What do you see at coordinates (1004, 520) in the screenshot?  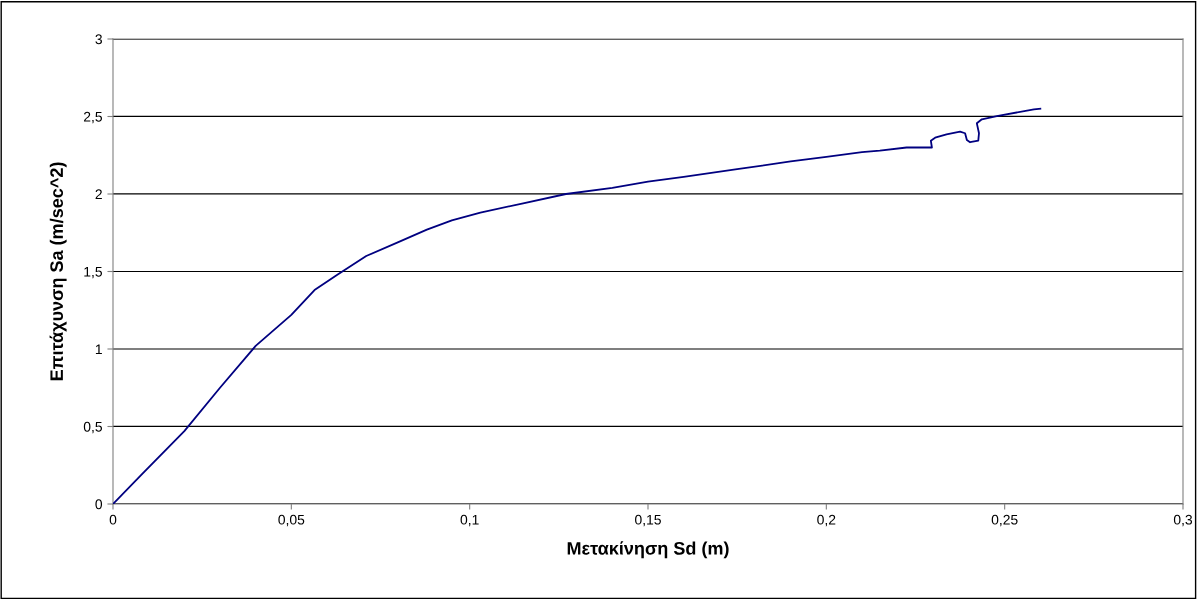 I see `x-tick-label: 0,25` at bounding box center [1004, 520].